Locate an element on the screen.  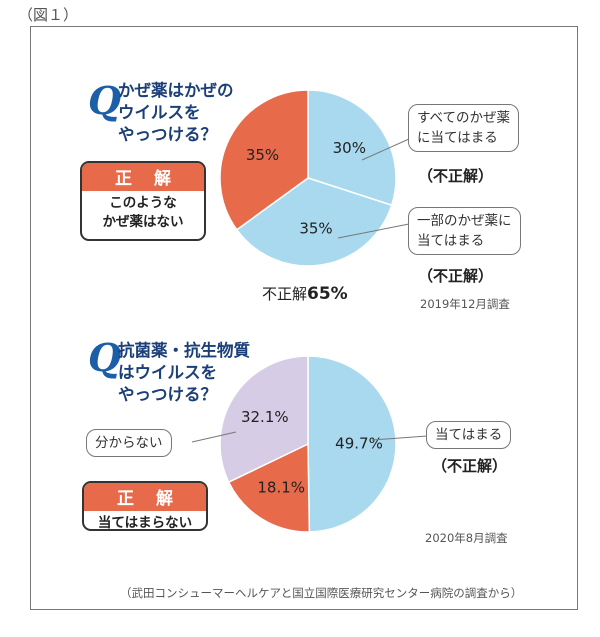
q1-callout-line: すべてのかぜ薬 is located at coordinates (464, 118).